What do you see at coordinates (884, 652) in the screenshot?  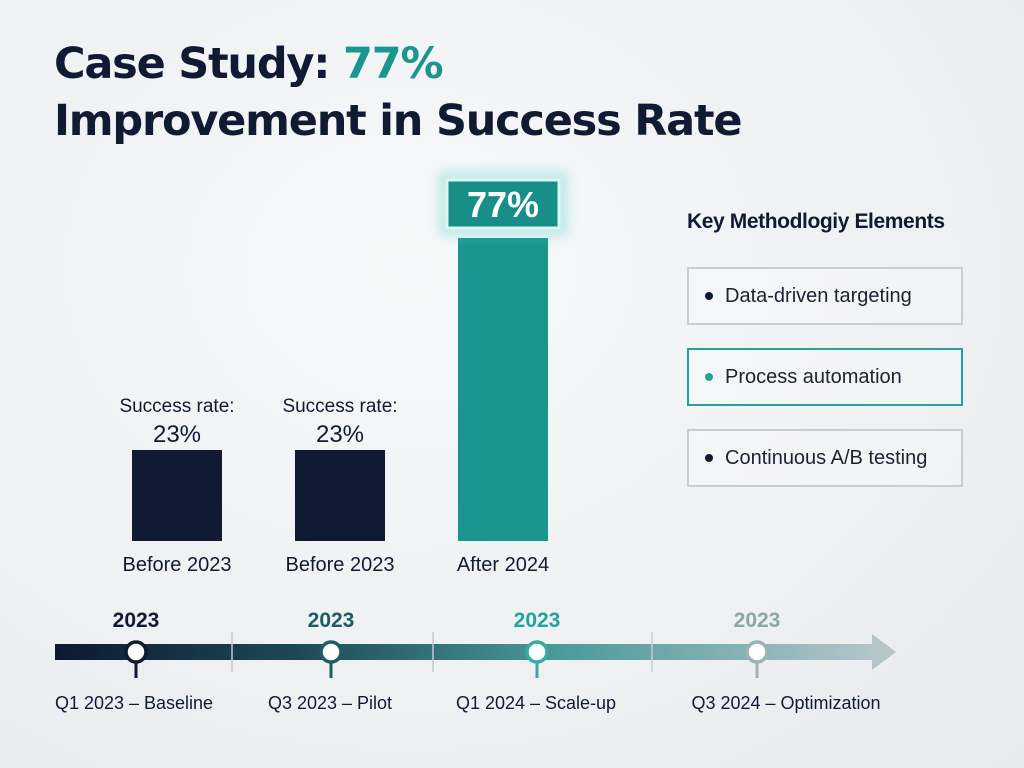 I see `arrow-head-icon` at bounding box center [884, 652].